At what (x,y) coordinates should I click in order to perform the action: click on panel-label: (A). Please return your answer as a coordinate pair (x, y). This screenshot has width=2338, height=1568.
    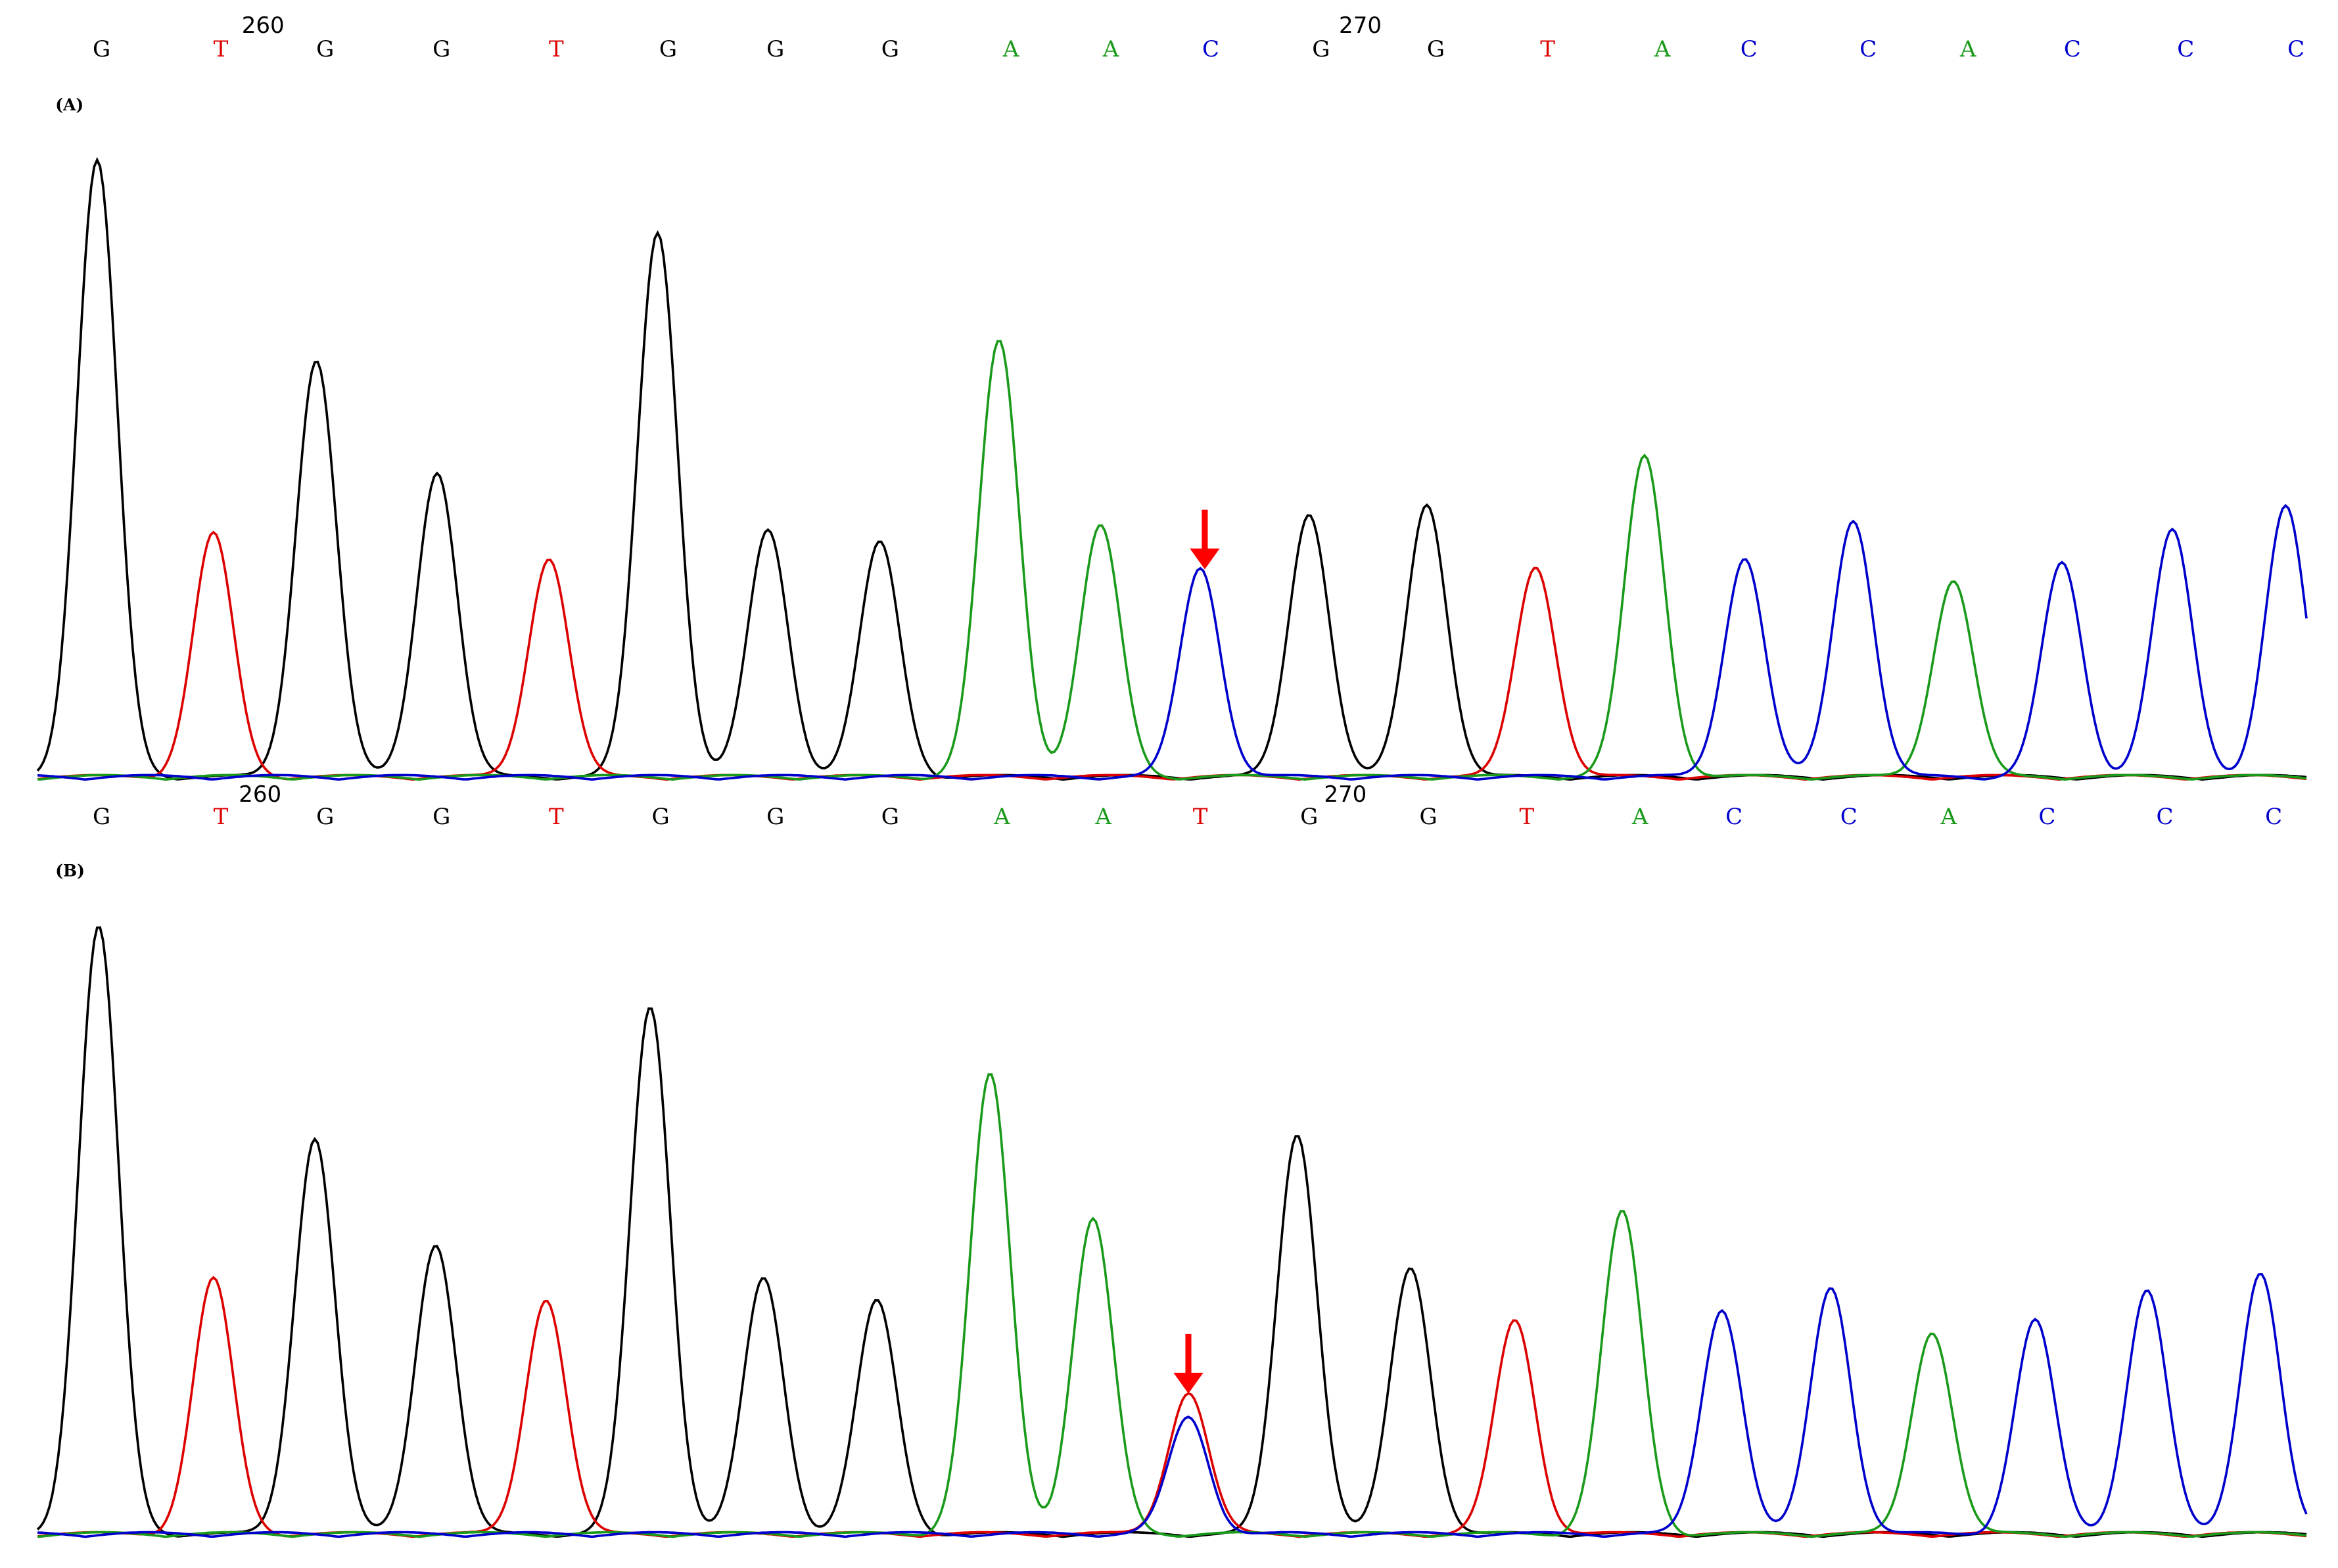
    Looking at the image, I should click on (69, 104).